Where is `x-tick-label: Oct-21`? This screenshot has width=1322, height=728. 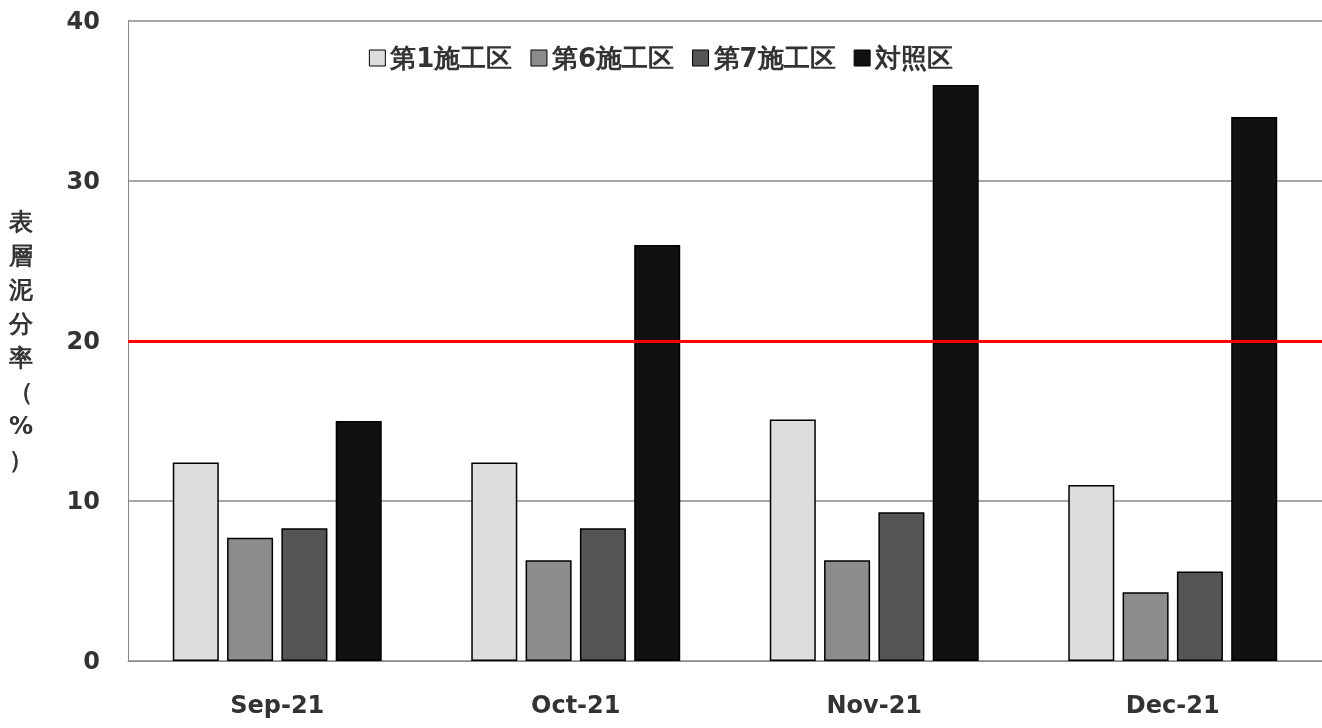
x-tick-label: Oct-21 is located at coordinates (576, 705).